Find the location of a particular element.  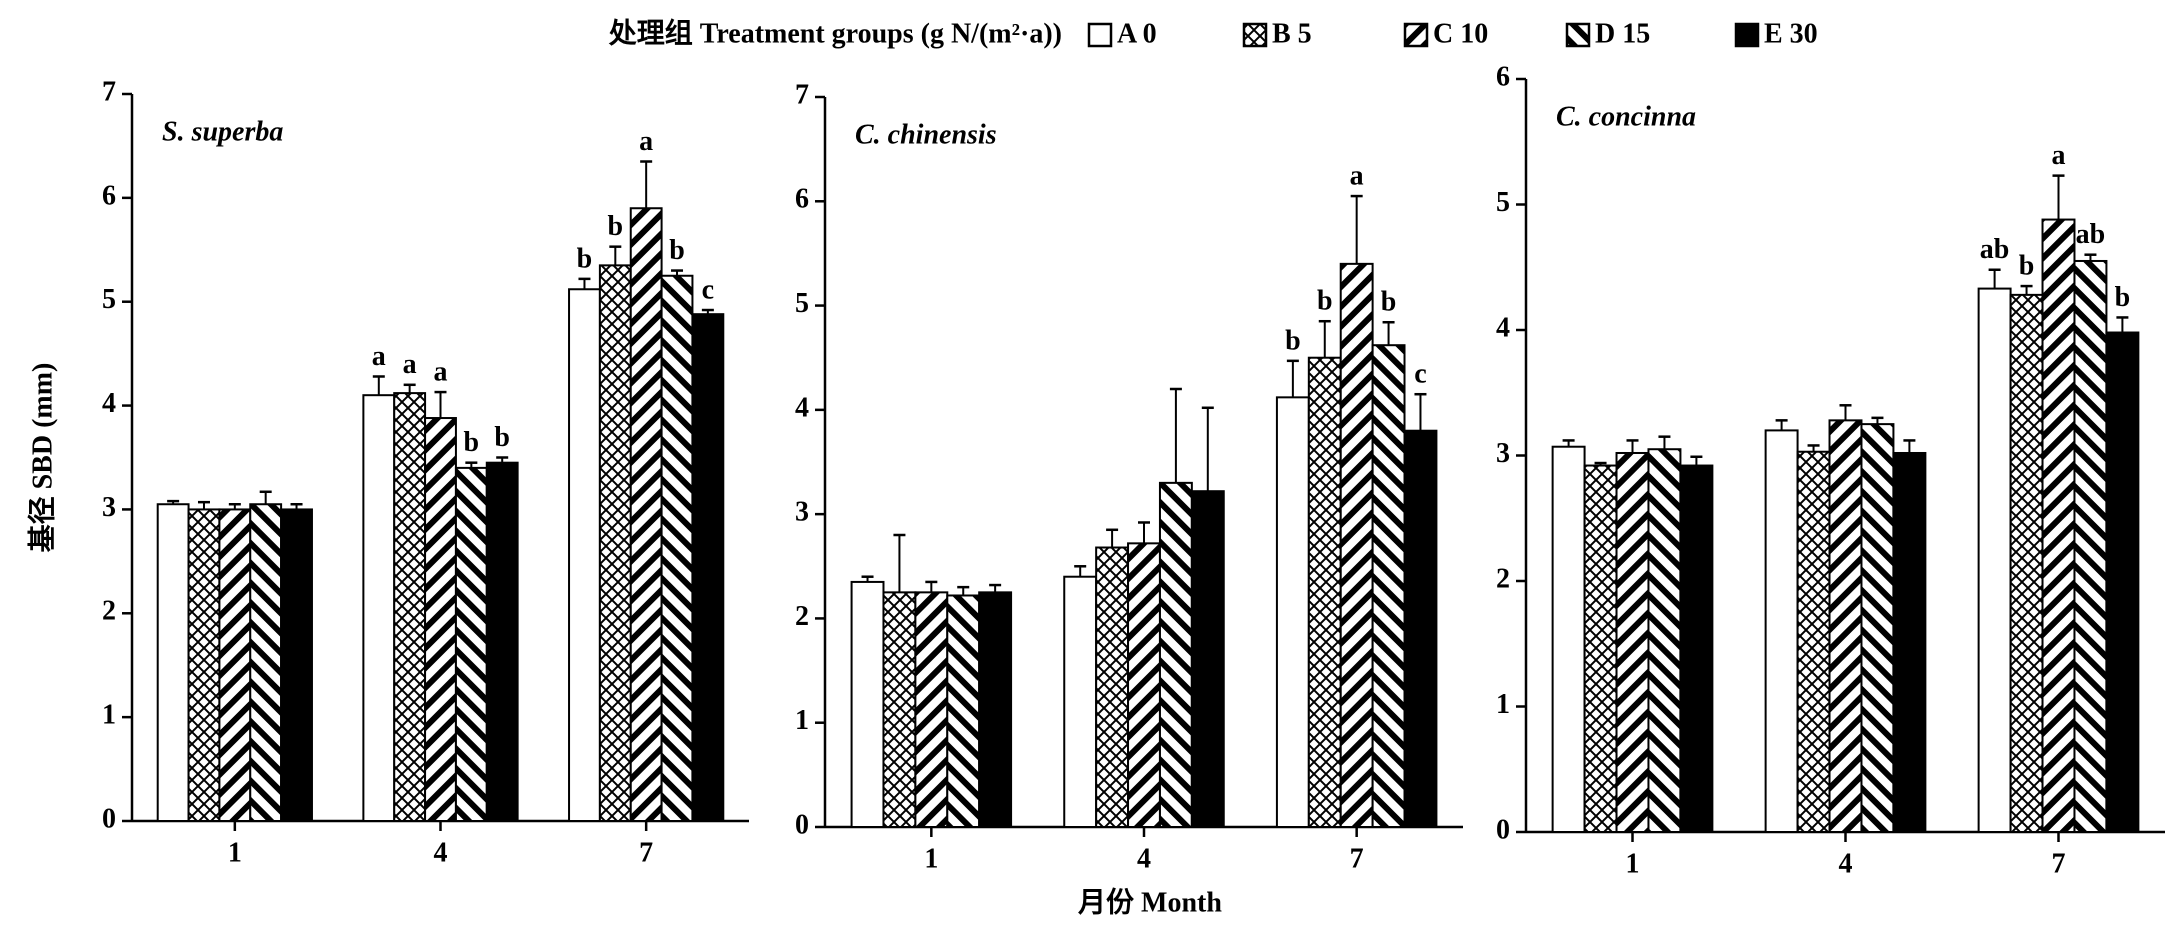

y-axis-label: 基径 SBD (mm) is located at coordinates (42, 458).